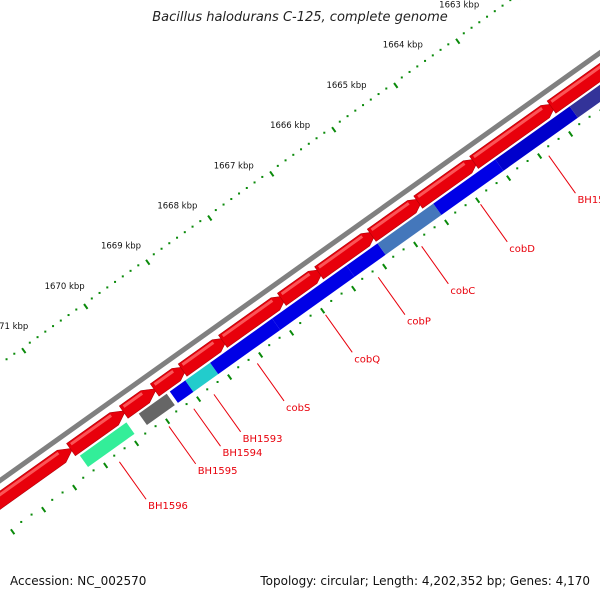 The height and width of the screenshot is (600, 600). Describe the element at coordinates (588, 200) in the screenshot. I see `gene-label: BH1587` at that location.